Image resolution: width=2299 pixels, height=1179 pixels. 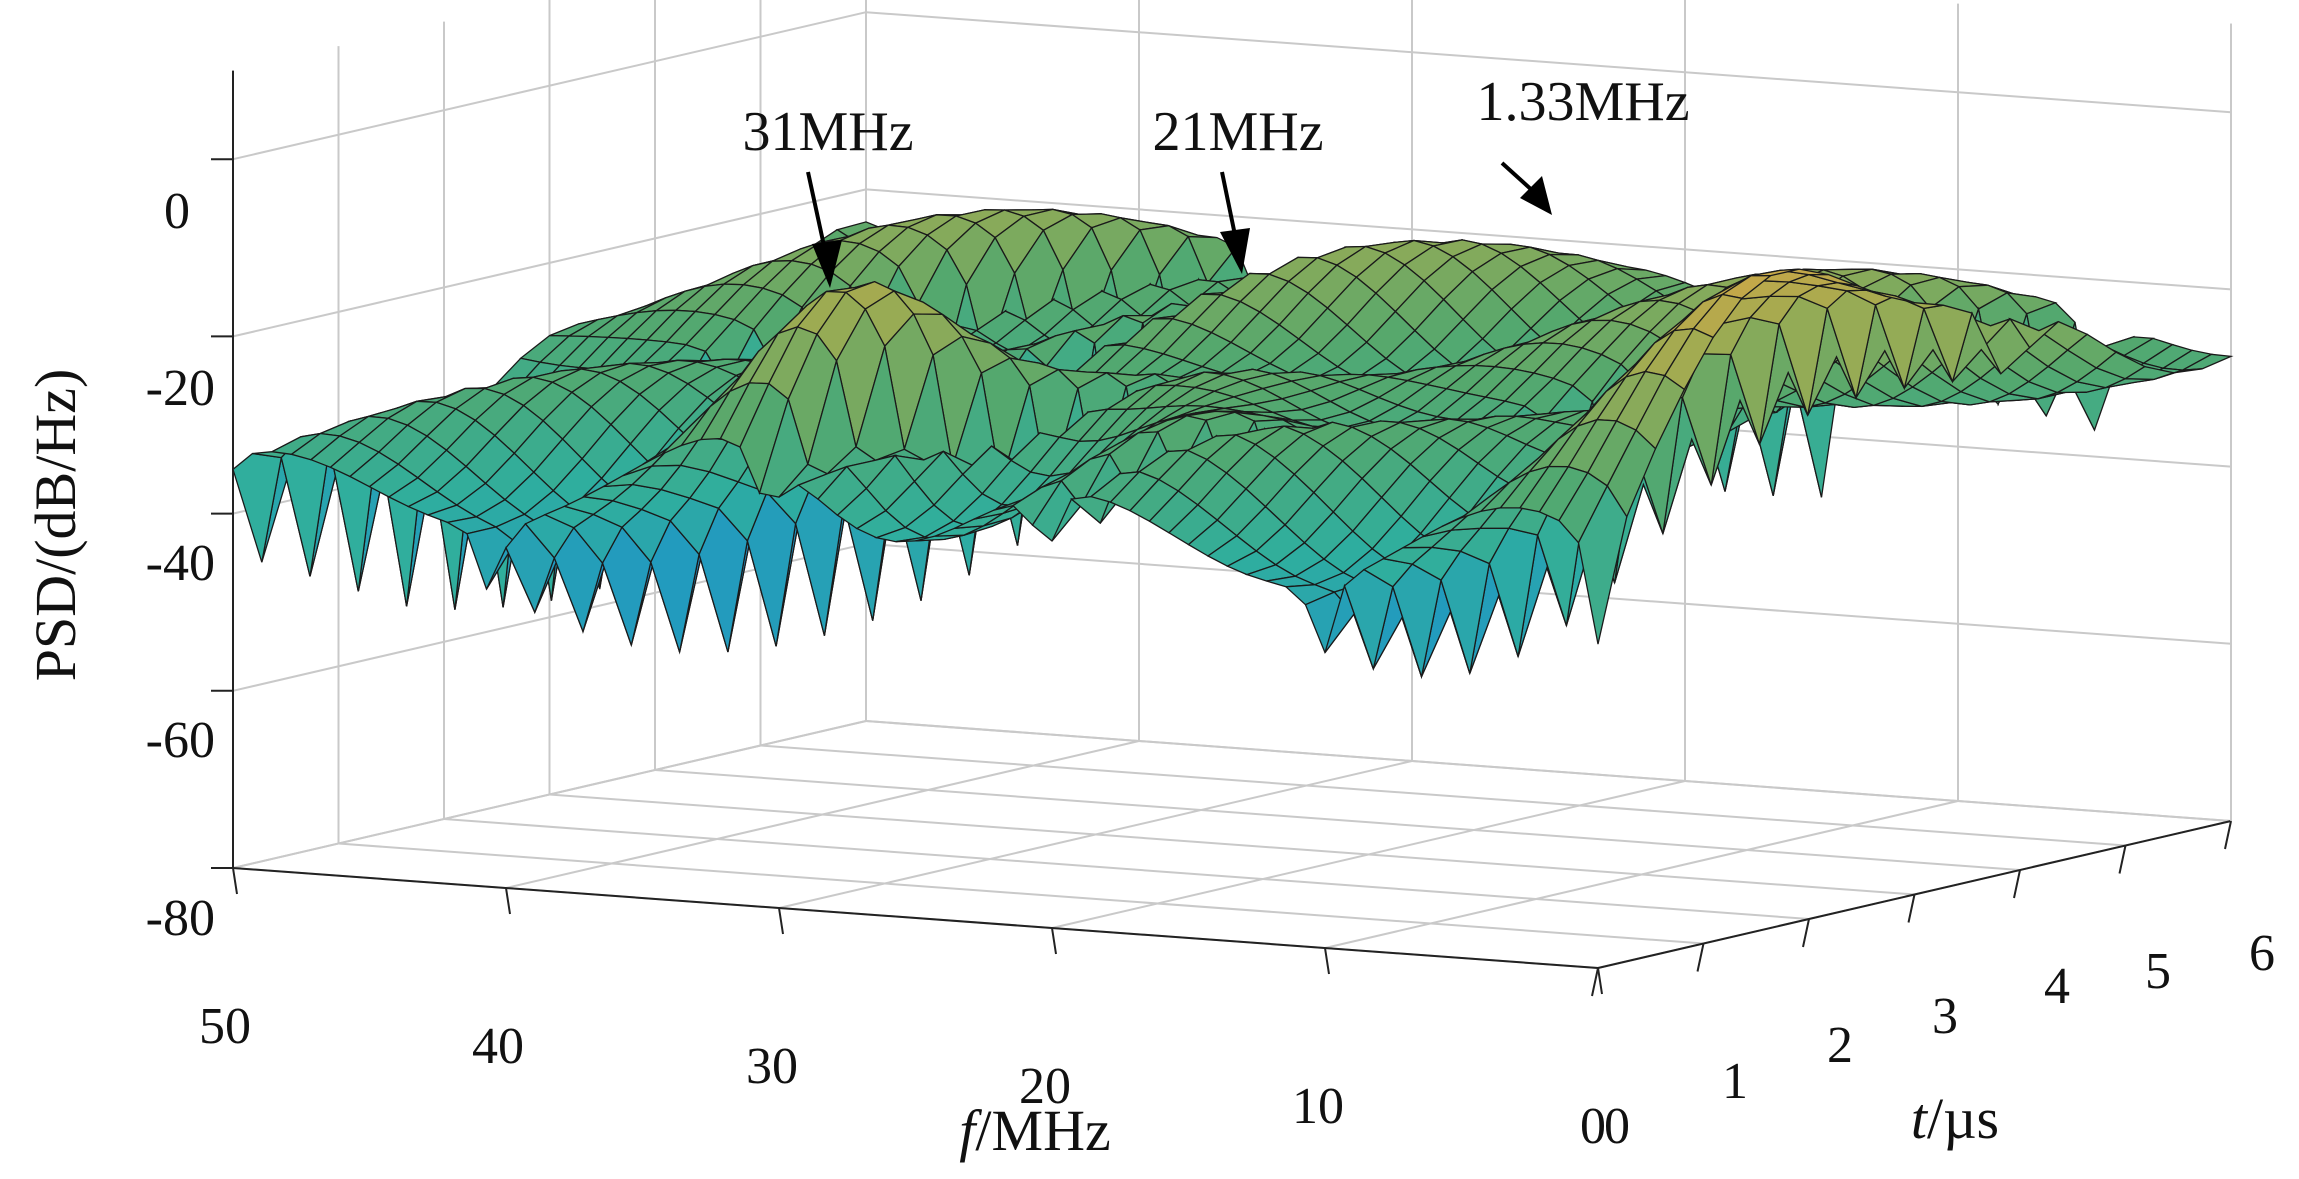 I want to click on f-tick-label-20: 20, so click(x=1045, y=1086).